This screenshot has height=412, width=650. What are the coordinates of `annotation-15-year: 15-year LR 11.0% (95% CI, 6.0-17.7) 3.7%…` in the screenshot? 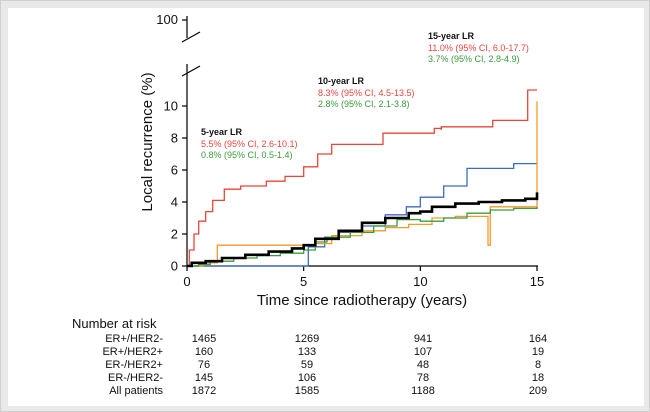 It's located at (478, 47).